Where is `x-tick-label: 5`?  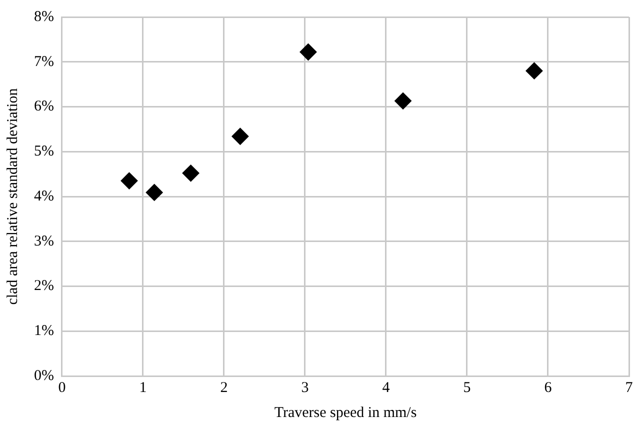
x-tick-label: 5 is located at coordinates (467, 388).